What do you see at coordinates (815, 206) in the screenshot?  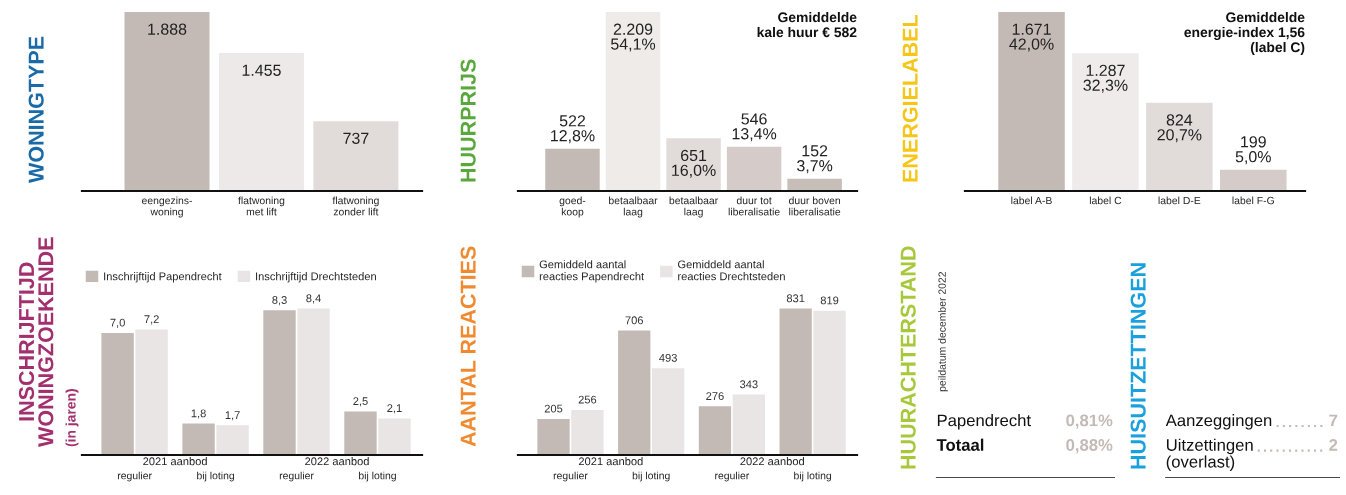 I see `x-tick-label: duur boven liberalisatie` at bounding box center [815, 206].